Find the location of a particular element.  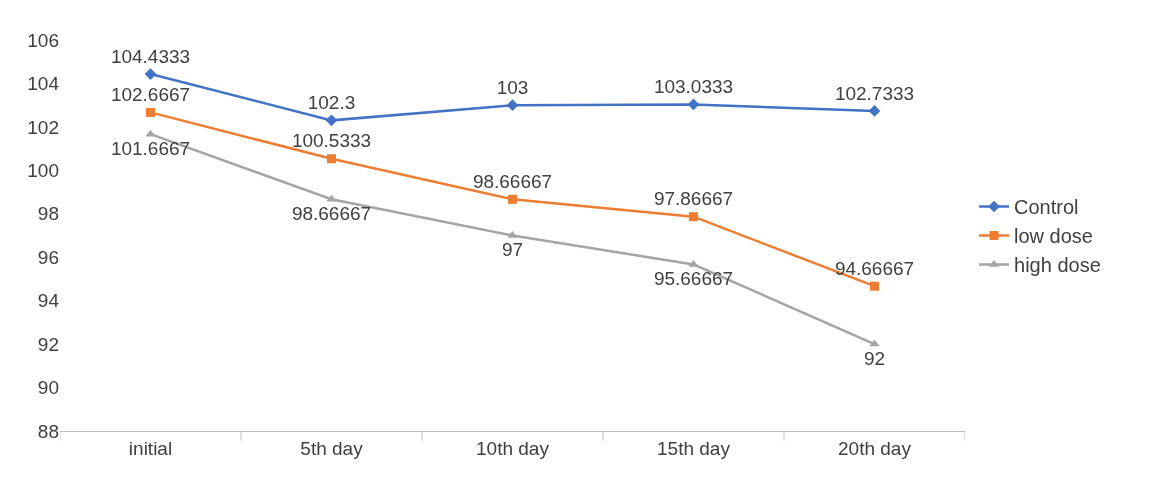

legend-label: Control is located at coordinates (1046, 207).